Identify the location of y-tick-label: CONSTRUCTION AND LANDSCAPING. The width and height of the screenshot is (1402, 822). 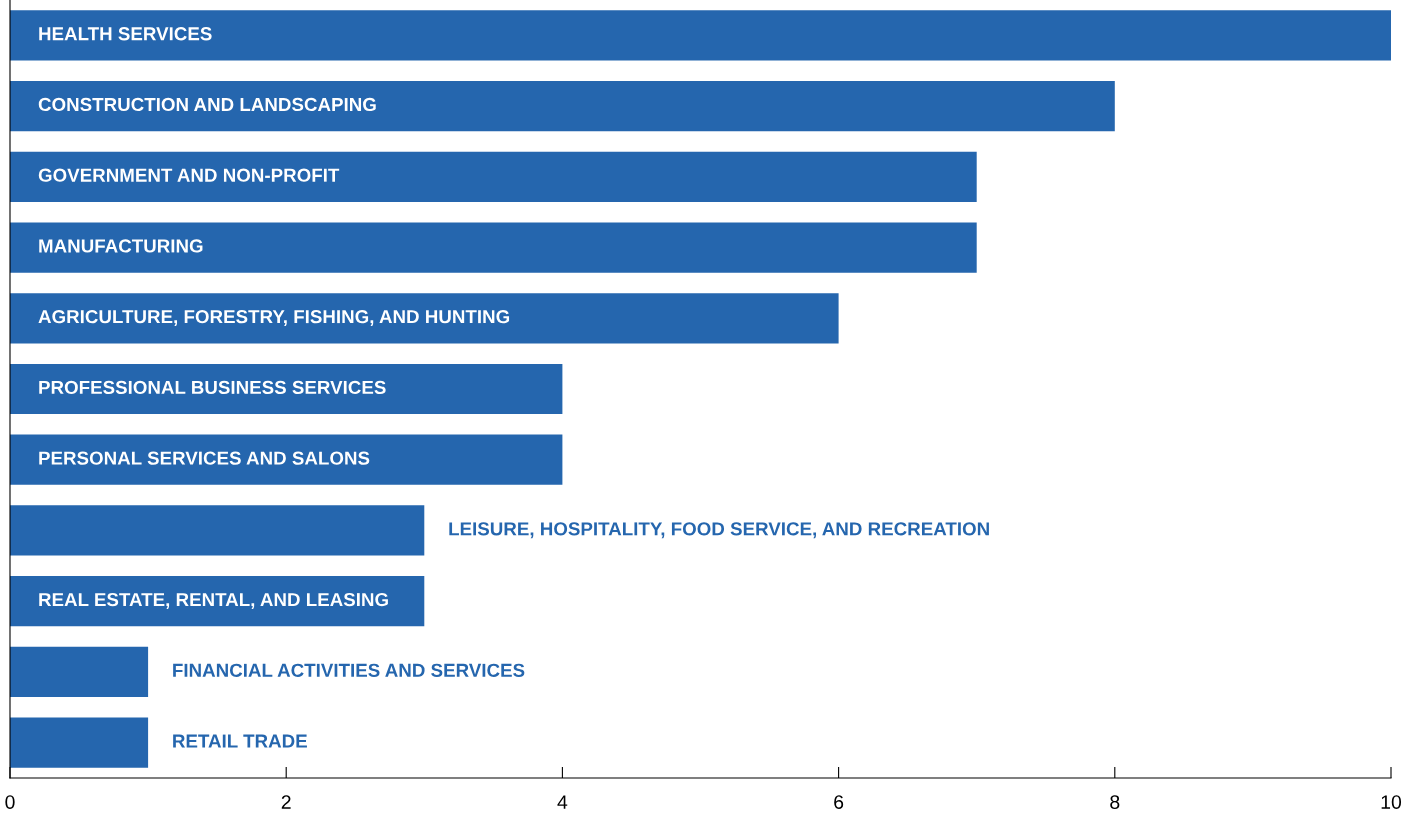
(207, 104).